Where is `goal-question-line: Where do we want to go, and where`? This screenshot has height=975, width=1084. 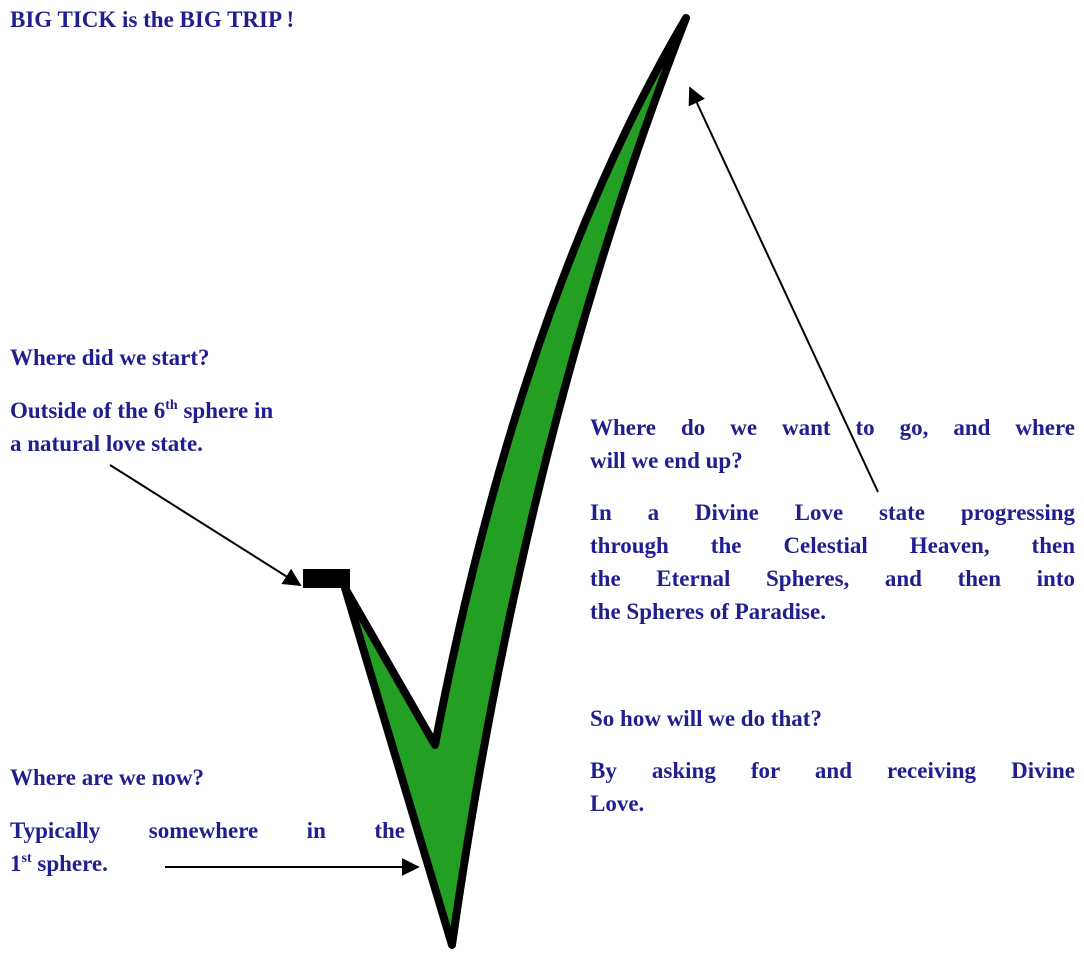 goal-question-line: Where do we want to go, and where is located at coordinates (832, 427).